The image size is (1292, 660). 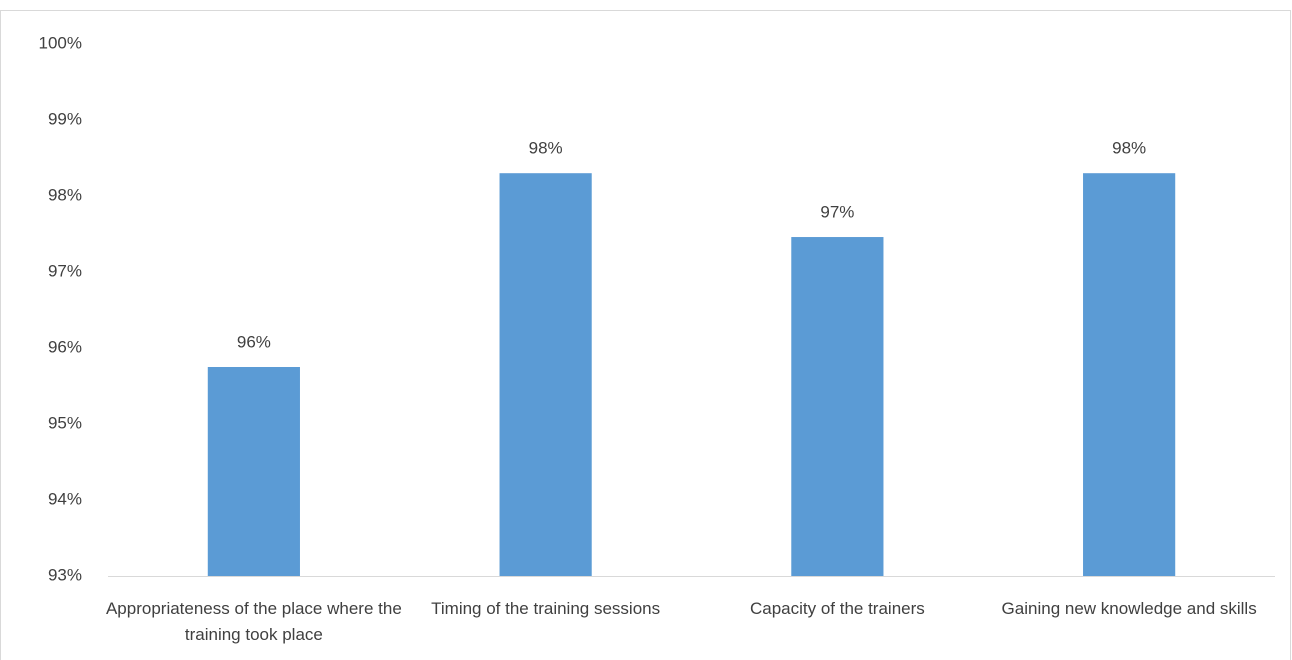 What do you see at coordinates (60, 42) in the screenshot?
I see `y-tick-label: 100%` at bounding box center [60, 42].